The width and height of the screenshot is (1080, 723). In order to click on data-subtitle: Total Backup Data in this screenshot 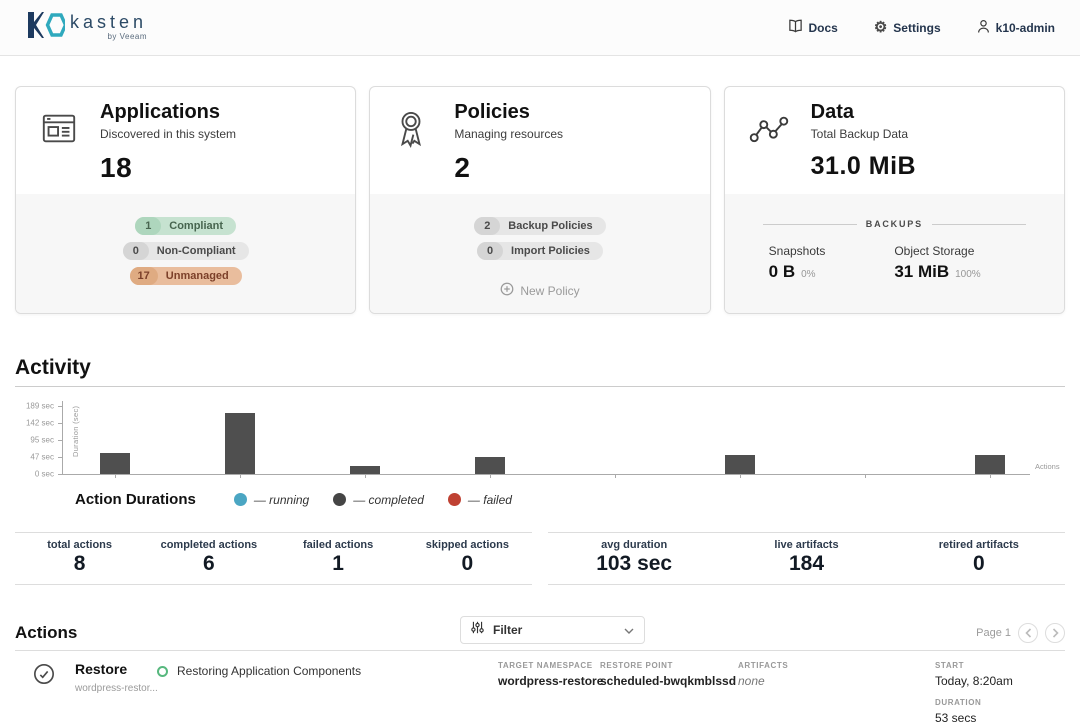, I will do `click(859, 134)`.